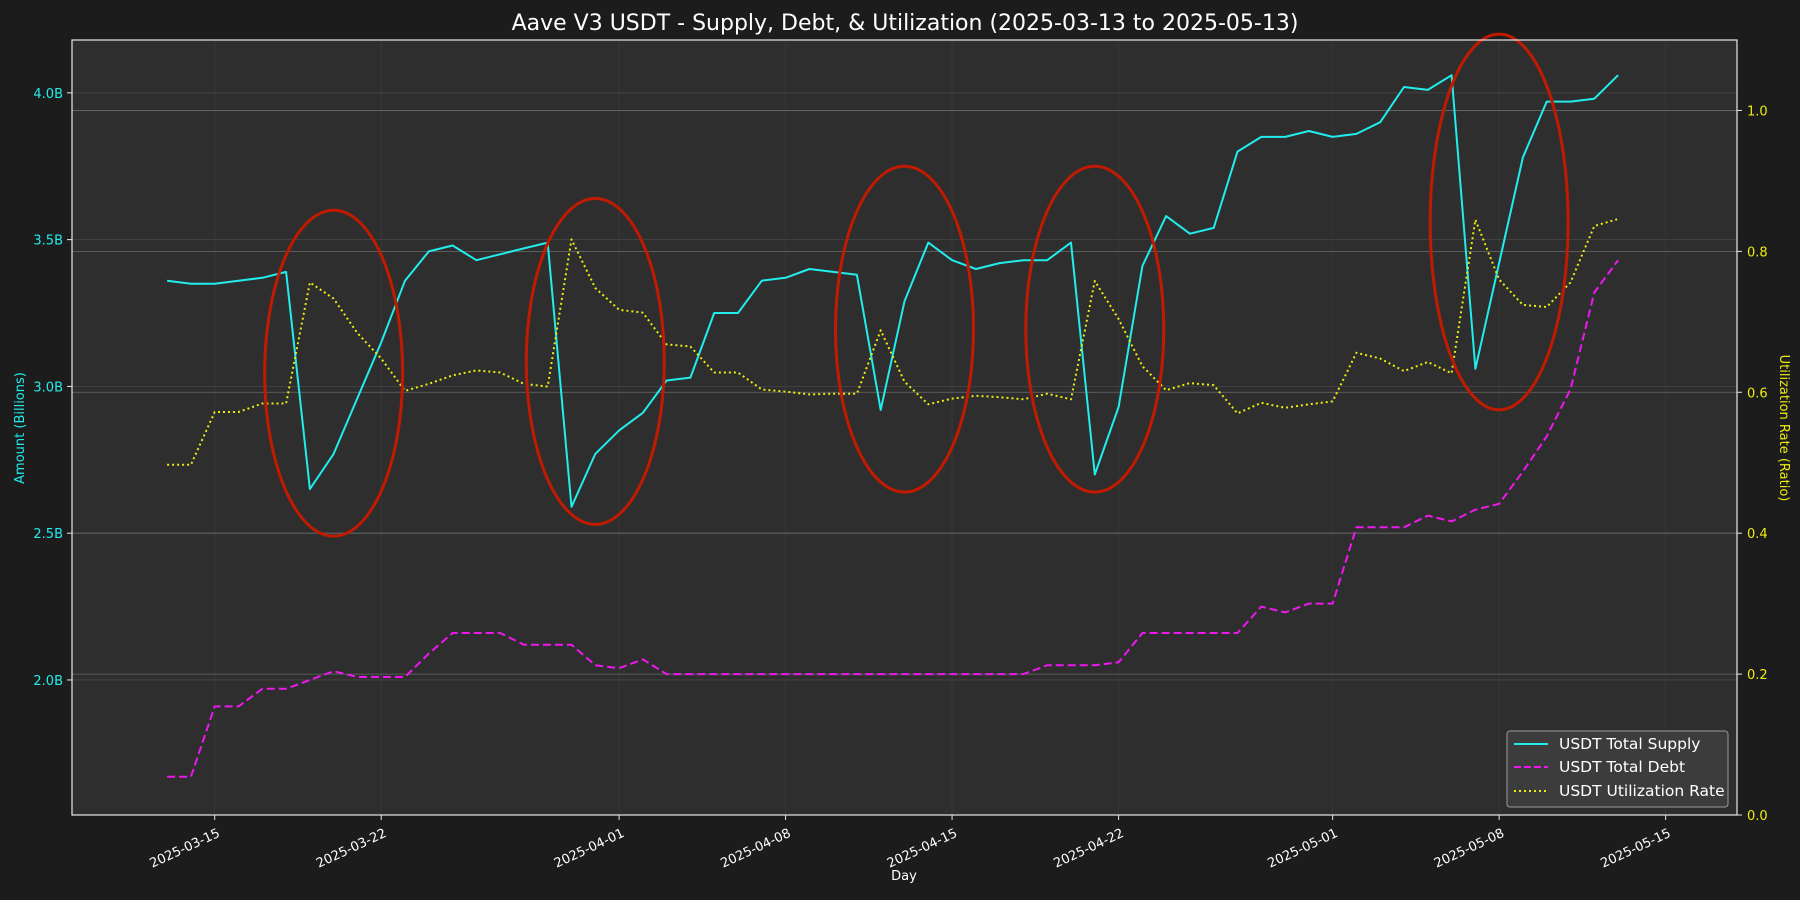  I want to click on y-left-tick-label: 2.0B, so click(48, 681).